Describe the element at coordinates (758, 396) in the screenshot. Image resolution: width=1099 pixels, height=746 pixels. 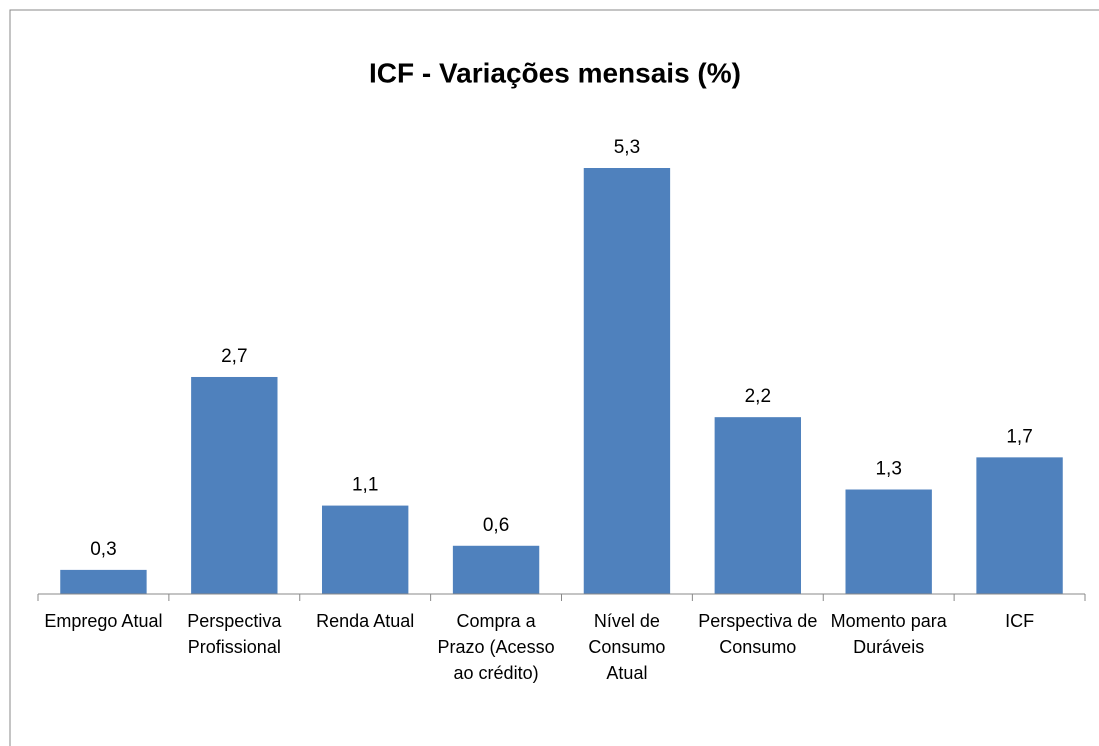
I see `data-label: 2,2` at that location.